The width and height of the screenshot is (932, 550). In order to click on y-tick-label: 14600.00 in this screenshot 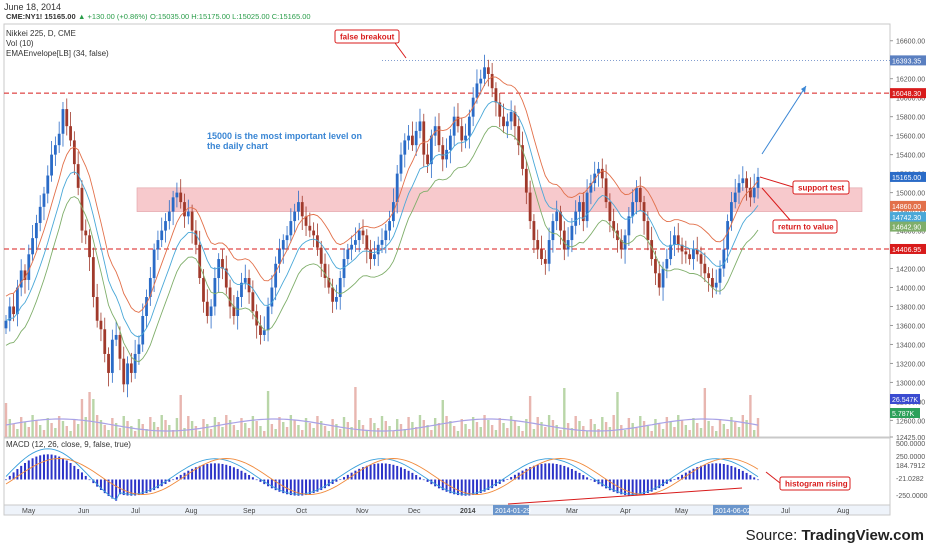, I will do `click(910, 232)`.